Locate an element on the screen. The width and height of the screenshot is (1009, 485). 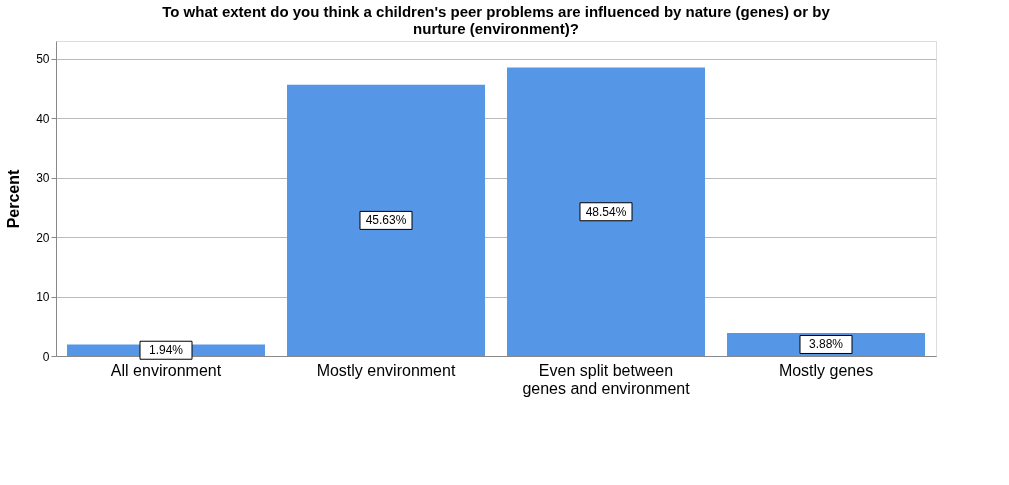
y-tick-label: 0 is located at coordinates (46, 356).